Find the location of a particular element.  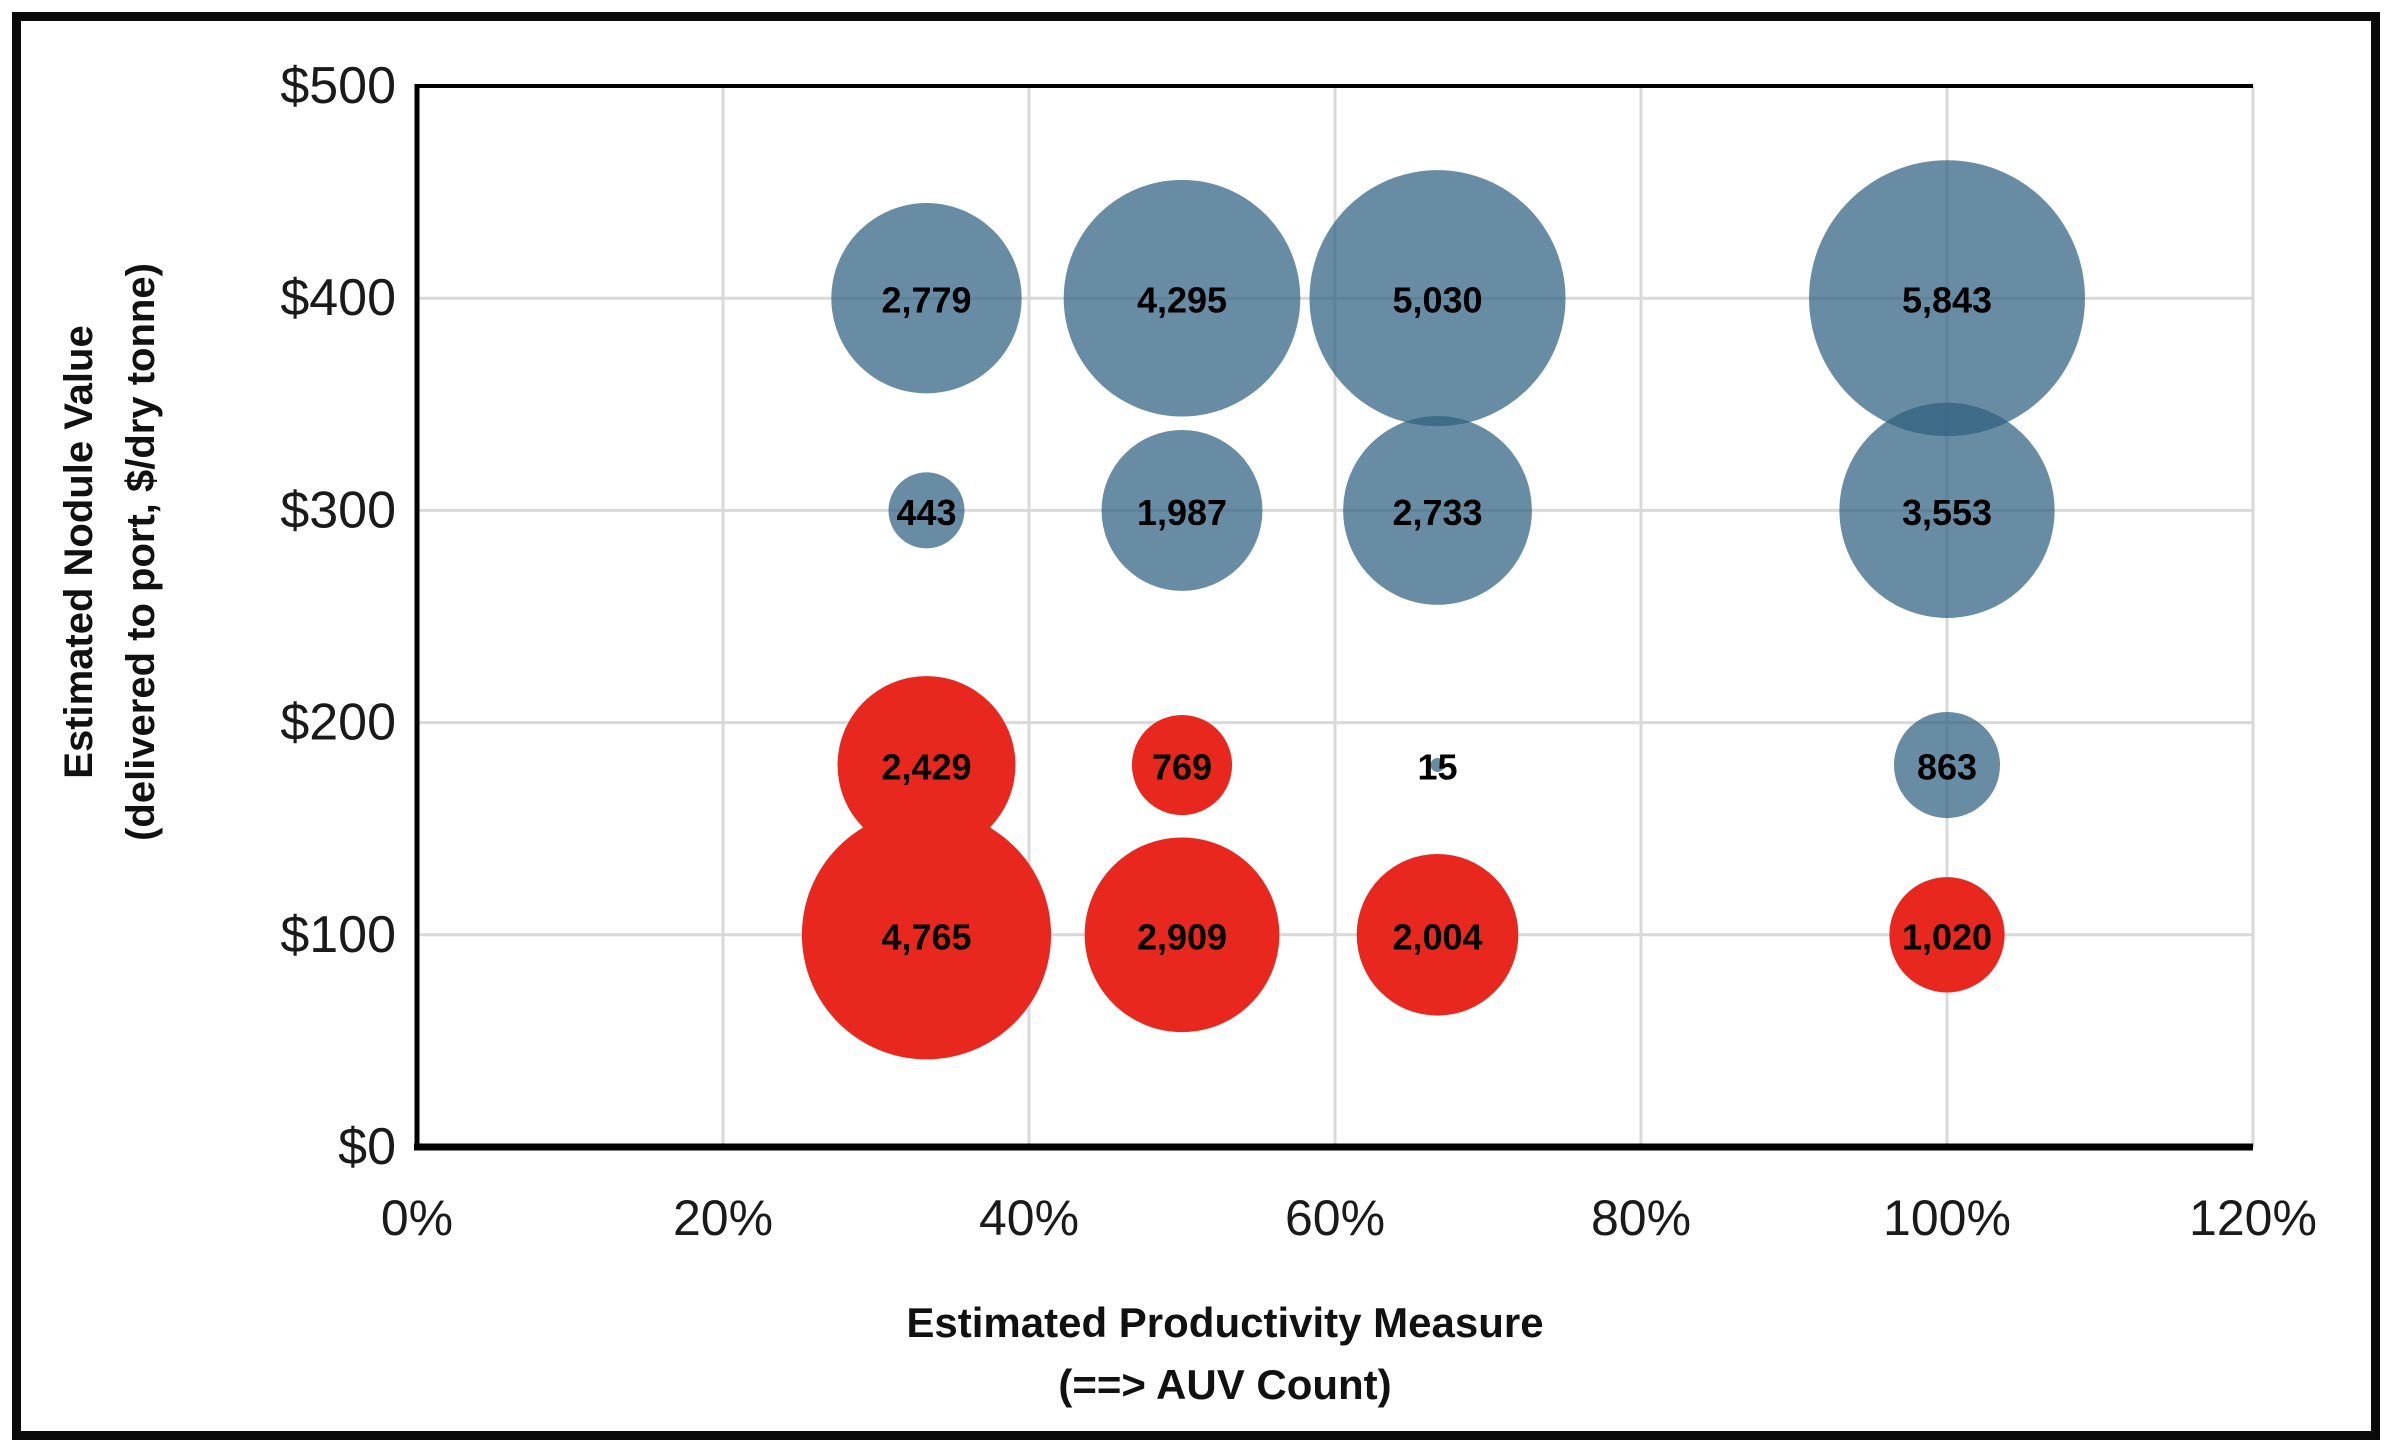

bubble-label-4765: 4,765 is located at coordinates (926, 936).